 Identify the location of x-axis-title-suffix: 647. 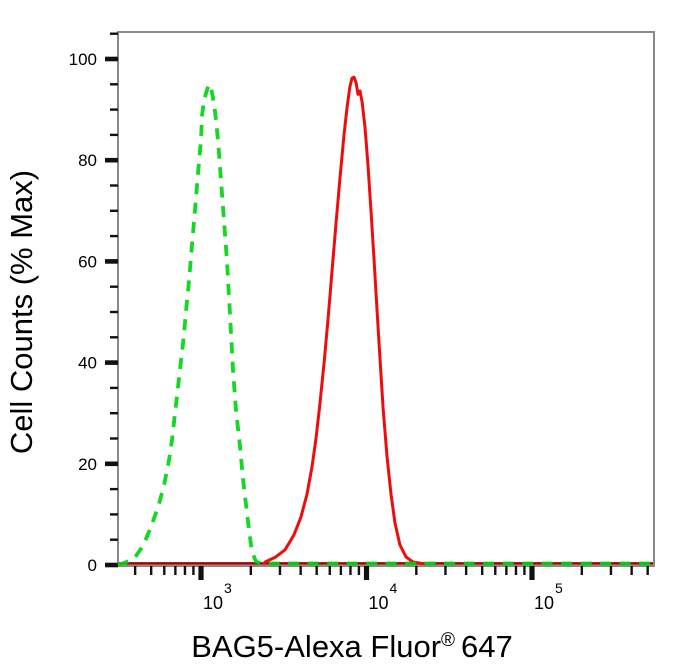
(487, 646).